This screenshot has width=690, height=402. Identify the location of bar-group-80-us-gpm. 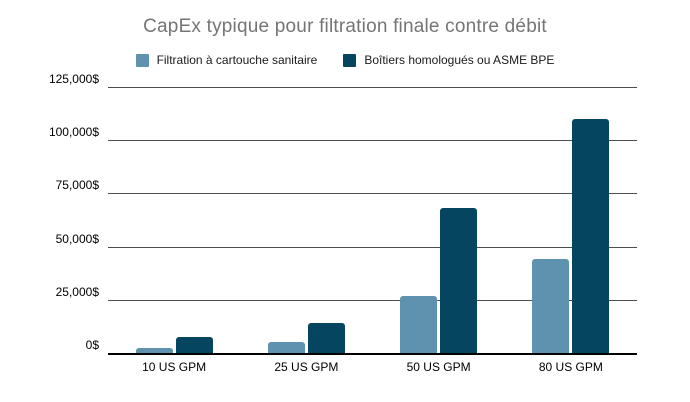
(571, 220).